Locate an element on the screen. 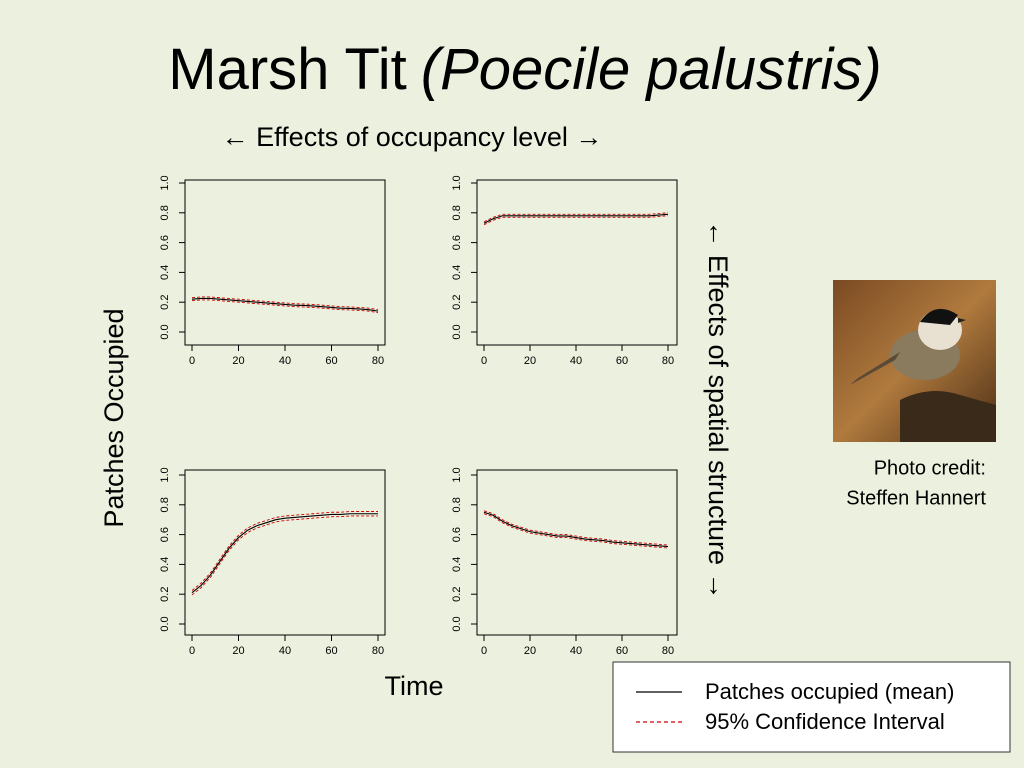 This screenshot has height=768, width=1024. side-label: ← Effects of spatial structure → is located at coordinates (718, 409).